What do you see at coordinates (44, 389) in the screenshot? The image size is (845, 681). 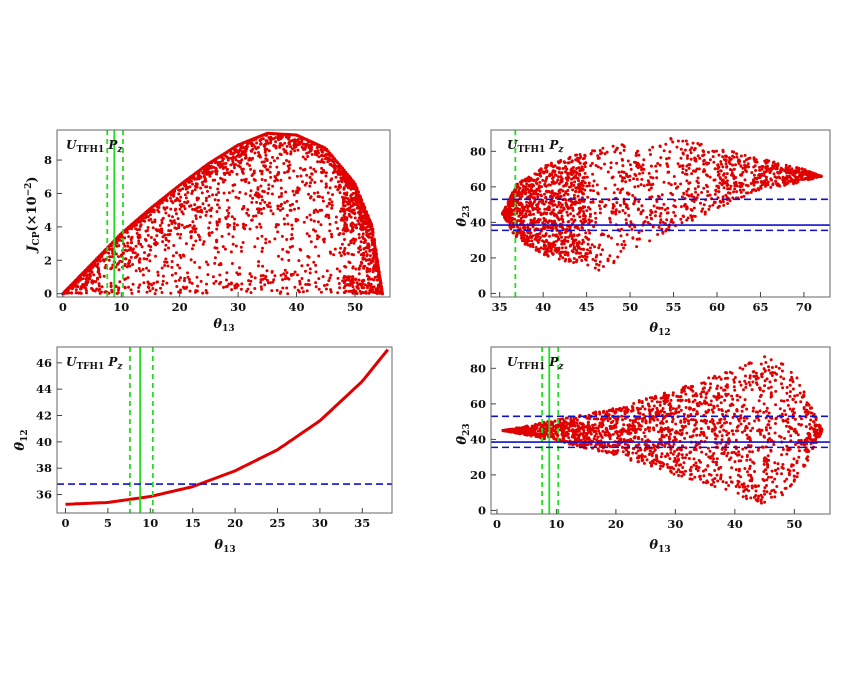 I see `y-tick-label: 44` at bounding box center [44, 389].